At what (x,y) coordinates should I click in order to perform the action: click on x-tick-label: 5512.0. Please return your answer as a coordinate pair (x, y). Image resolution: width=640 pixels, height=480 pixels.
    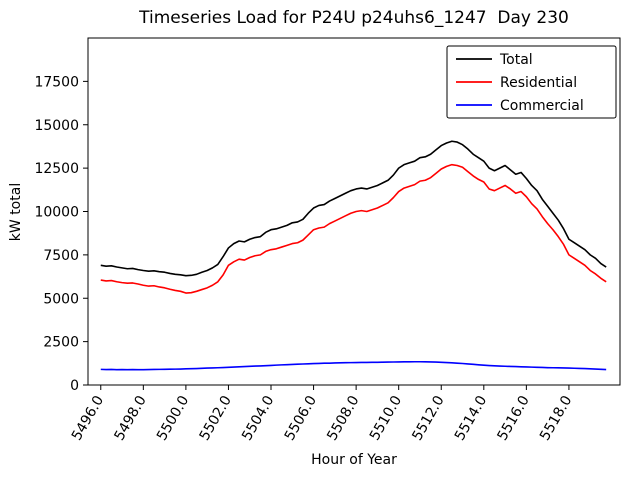
    Looking at the image, I should click on (428, 418).